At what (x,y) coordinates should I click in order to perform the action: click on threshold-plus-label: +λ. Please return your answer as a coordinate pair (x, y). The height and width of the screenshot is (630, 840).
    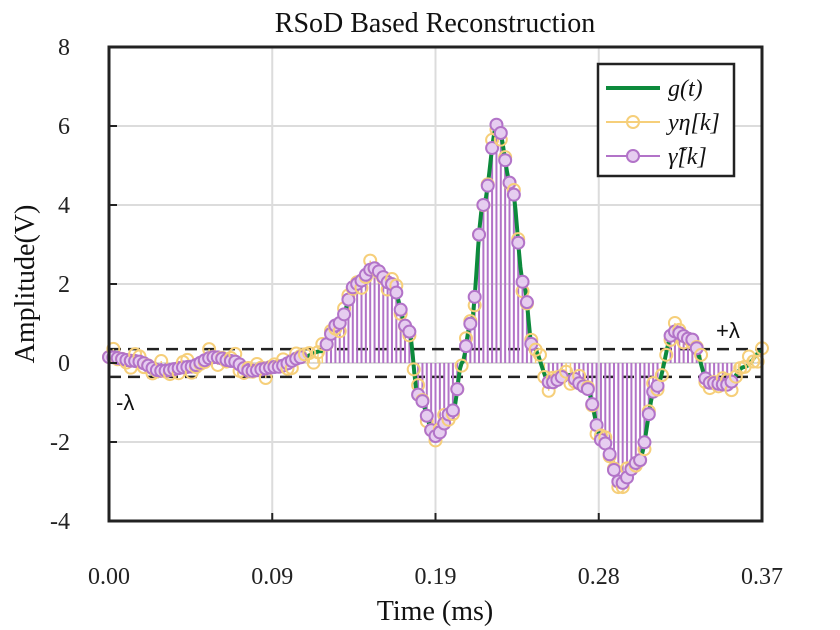
    Looking at the image, I should click on (728, 330).